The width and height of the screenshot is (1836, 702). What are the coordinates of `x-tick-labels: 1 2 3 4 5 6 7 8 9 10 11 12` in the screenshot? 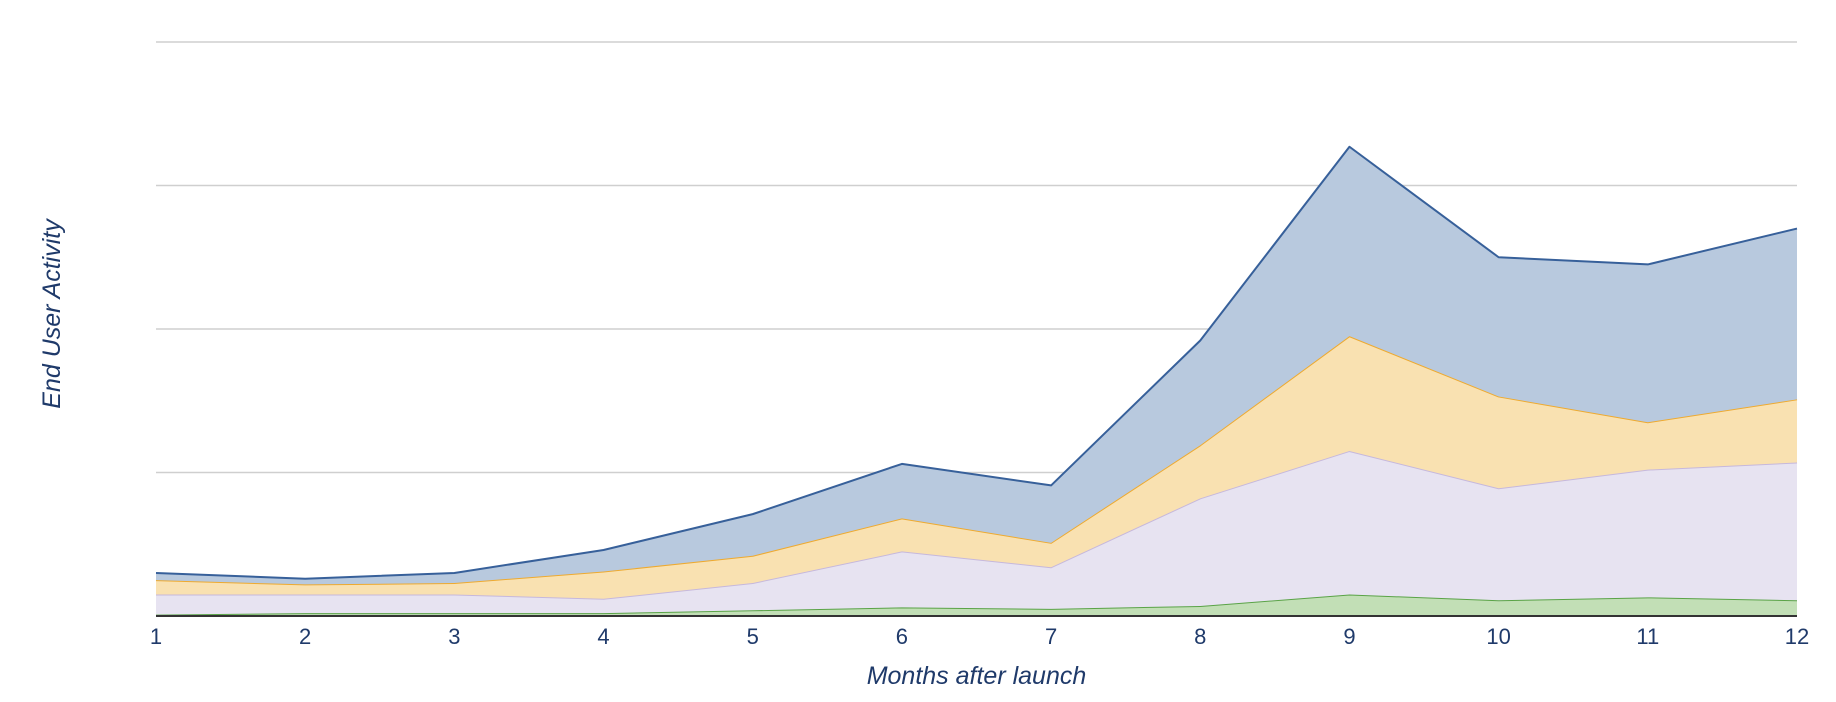 It's located at (979, 636).